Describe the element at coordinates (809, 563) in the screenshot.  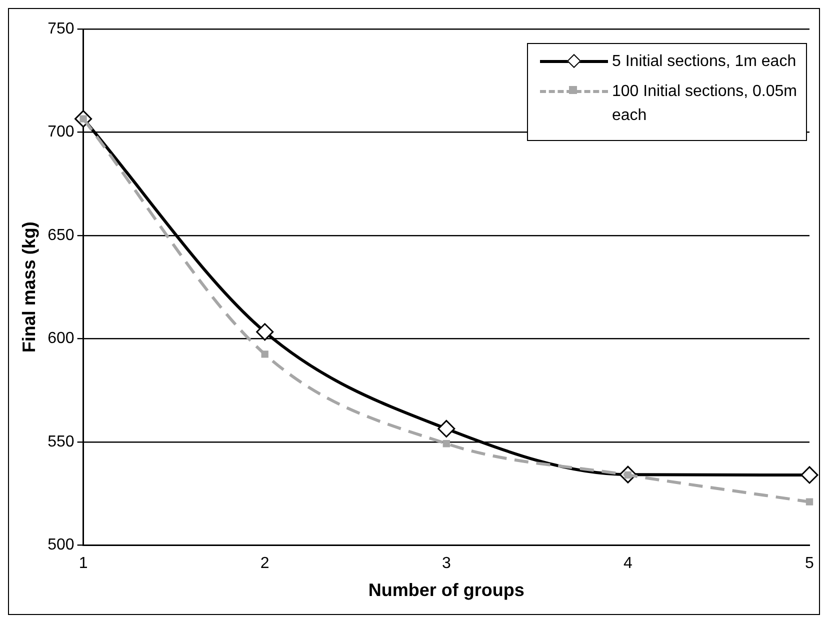
I see `x-tick-label: 5` at that location.